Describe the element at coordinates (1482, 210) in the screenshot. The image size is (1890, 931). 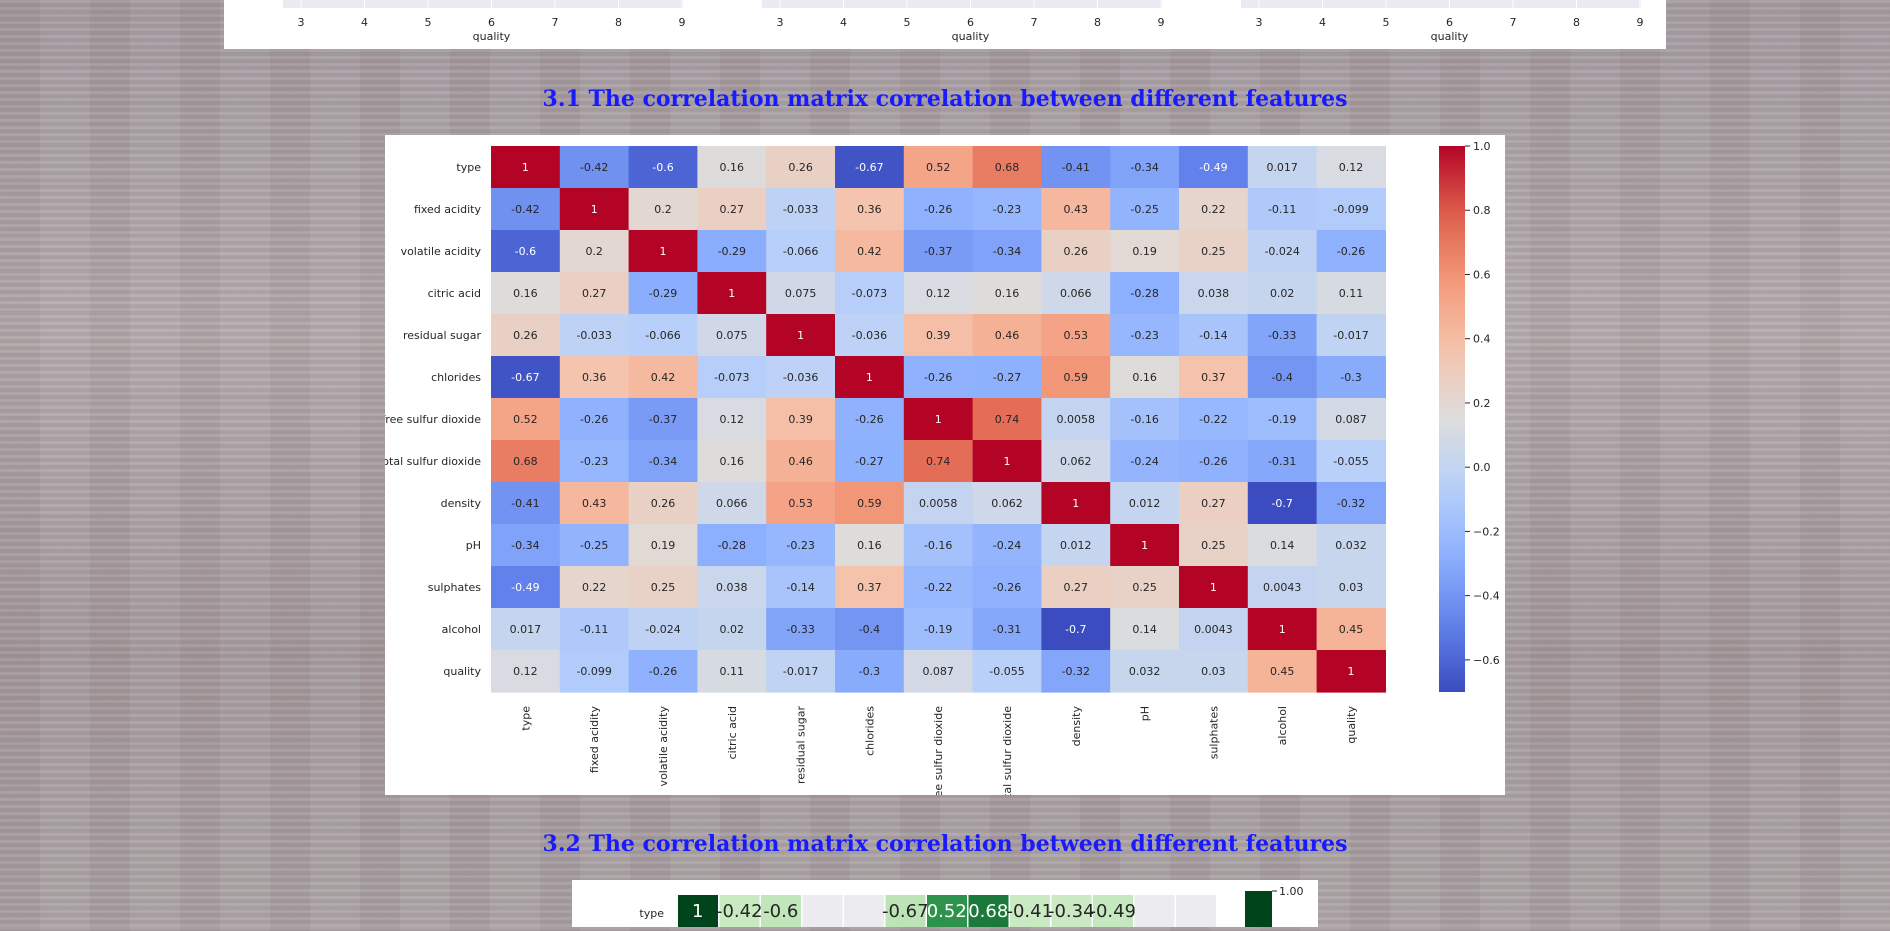
I see `colorbar-tick-label: 0.8` at that location.